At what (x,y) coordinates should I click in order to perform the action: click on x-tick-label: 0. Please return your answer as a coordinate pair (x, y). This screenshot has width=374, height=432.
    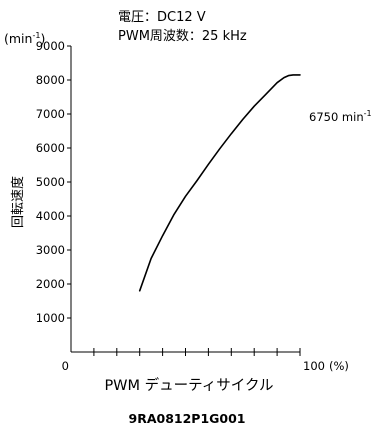
    Looking at the image, I should click on (65, 366).